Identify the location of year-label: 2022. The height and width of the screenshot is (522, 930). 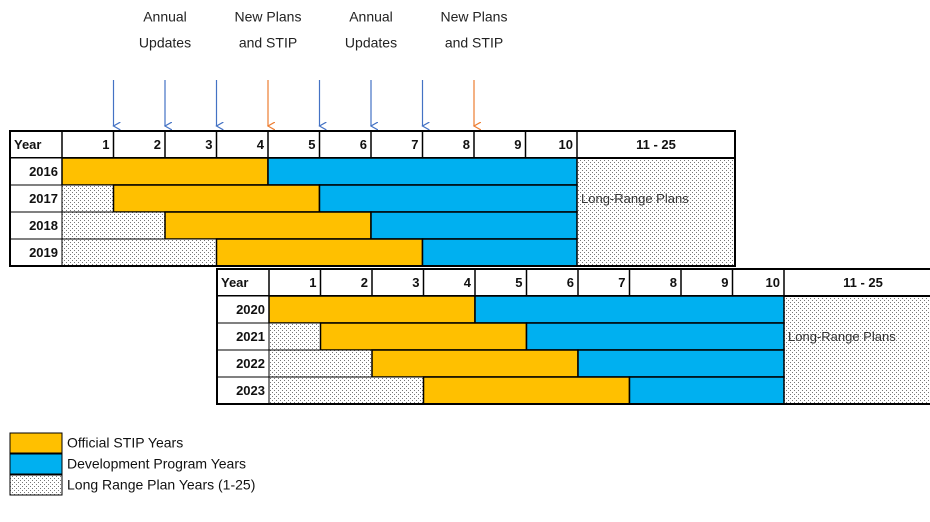
(250, 363).